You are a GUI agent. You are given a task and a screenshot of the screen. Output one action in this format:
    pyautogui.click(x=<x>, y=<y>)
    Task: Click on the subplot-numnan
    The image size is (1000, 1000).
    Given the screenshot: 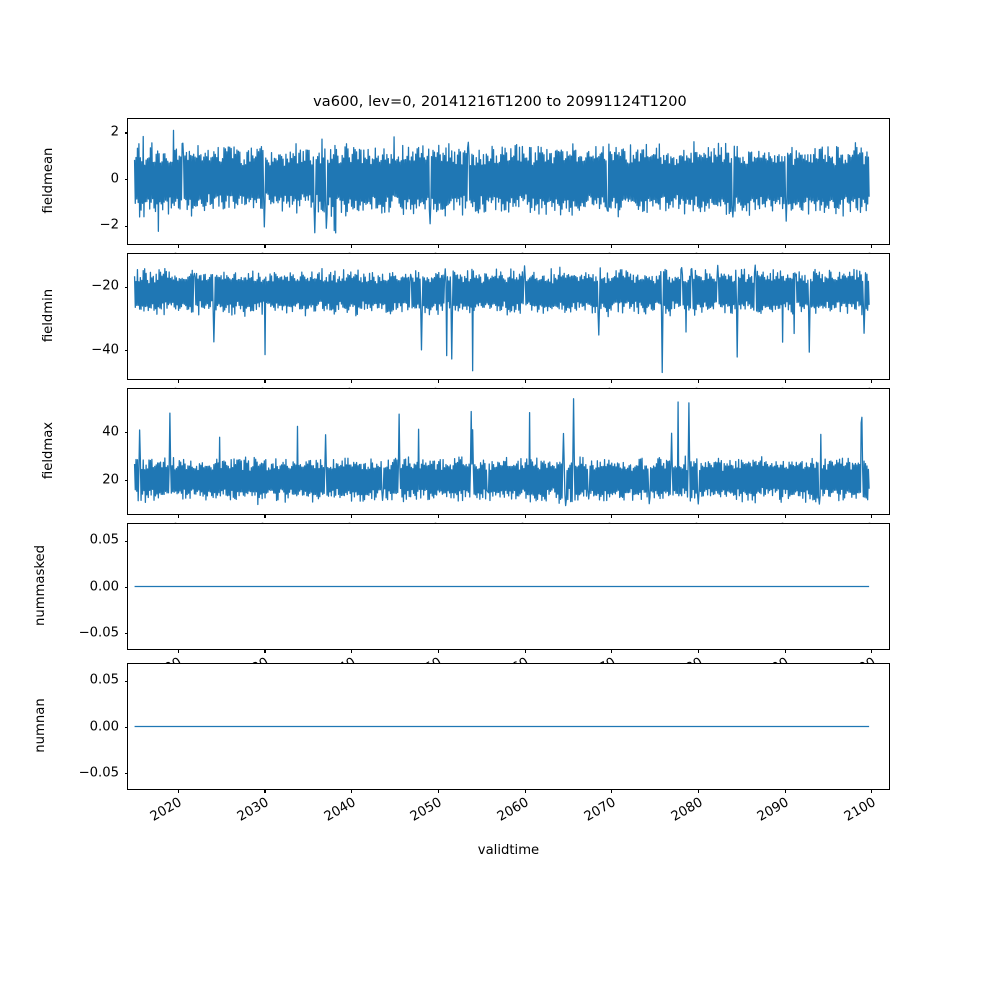 What is the action you would take?
    pyautogui.click(x=507, y=728)
    